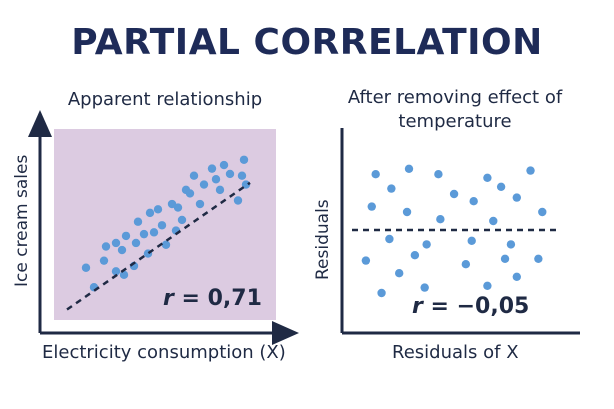 The image size is (614, 409). What do you see at coordinates (164, 352) in the screenshot?
I see `left-x-axis-label: Electricity consumption (X)` at bounding box center [164, 352].